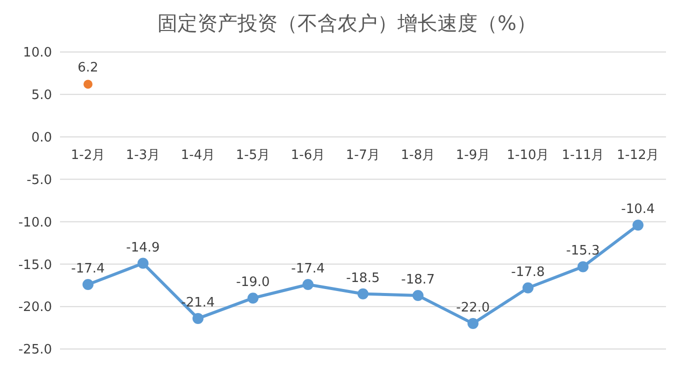 The height and width of the screenshot is (368, 694). I want to click on x-tick-label: 1-8月, so click(418, 155).